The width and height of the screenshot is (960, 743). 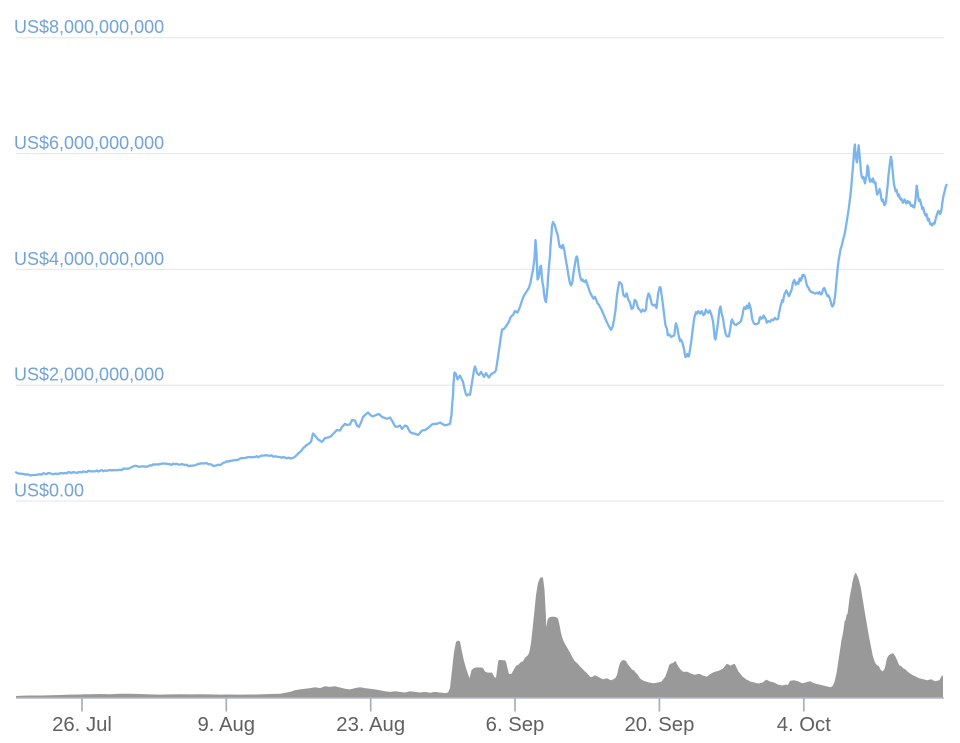 What do you see at coordinates (515, 725) in the screenshot?
I see `svg-text: 6. Sep` at bounding box center [515, 725].